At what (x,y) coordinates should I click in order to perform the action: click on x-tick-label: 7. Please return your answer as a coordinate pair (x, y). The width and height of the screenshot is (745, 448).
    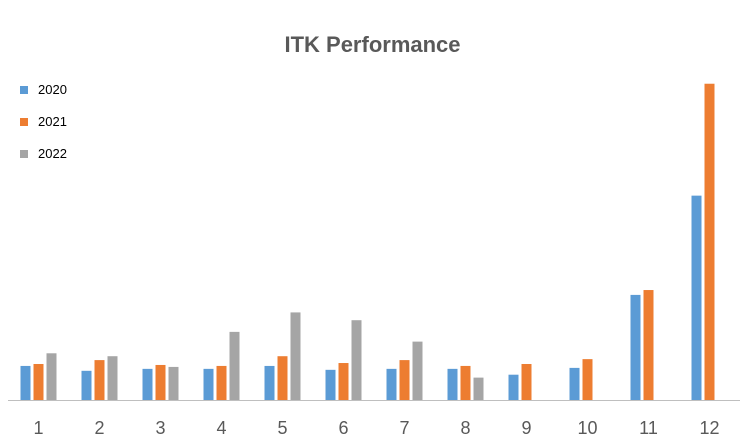
    Looking at the image, I should click on (404, 428).